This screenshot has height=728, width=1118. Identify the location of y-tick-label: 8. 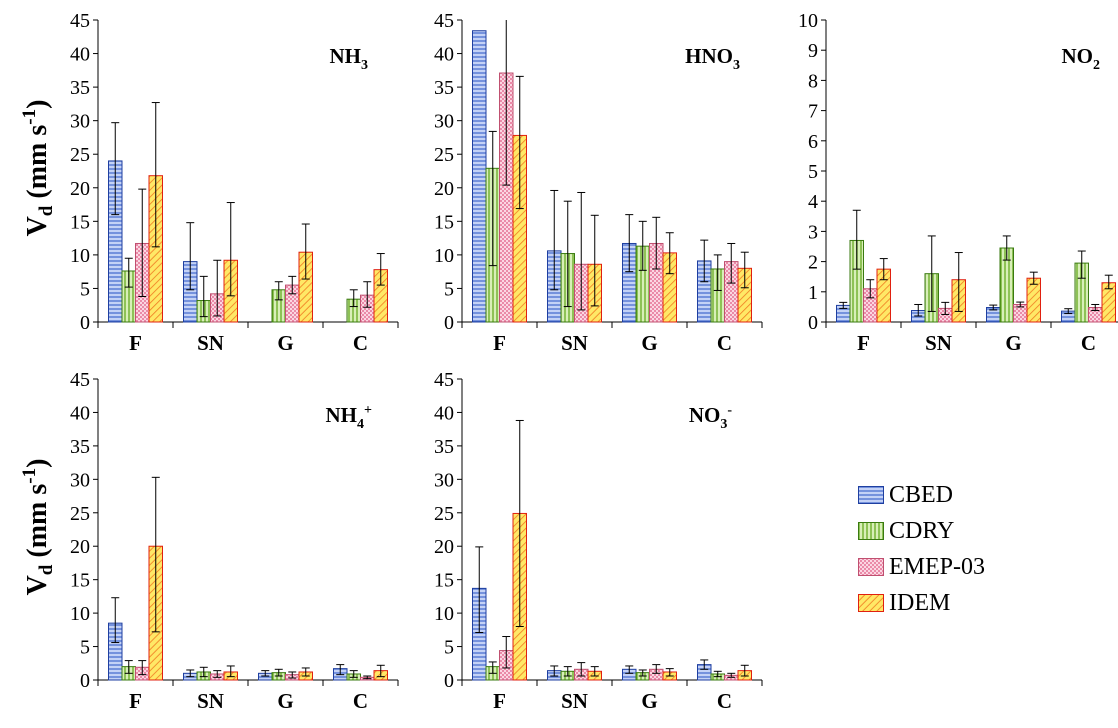
(813, 81).